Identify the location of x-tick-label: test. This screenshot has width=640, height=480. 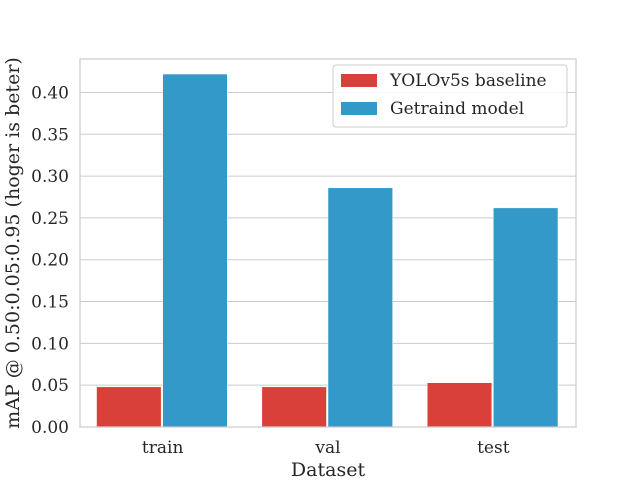
(493, 448).